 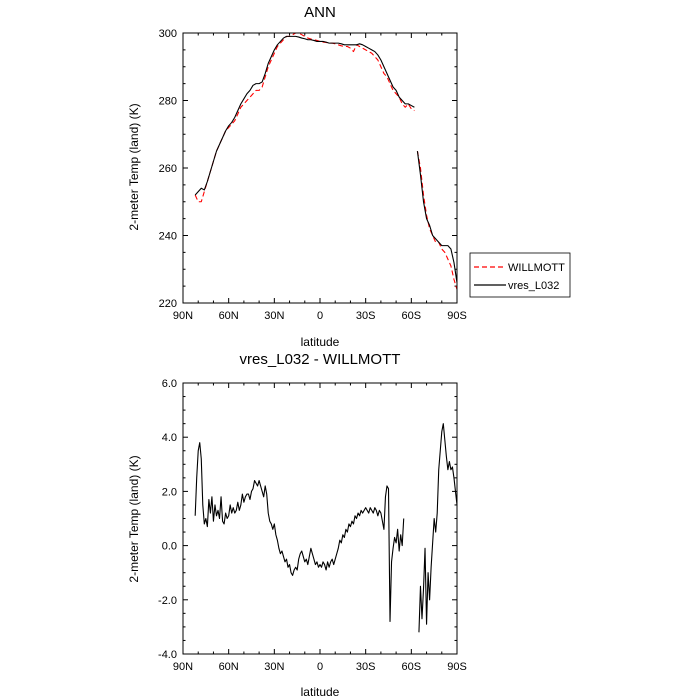 I want to click on y-tick-label: 0.0, so click(x=169, y=547).